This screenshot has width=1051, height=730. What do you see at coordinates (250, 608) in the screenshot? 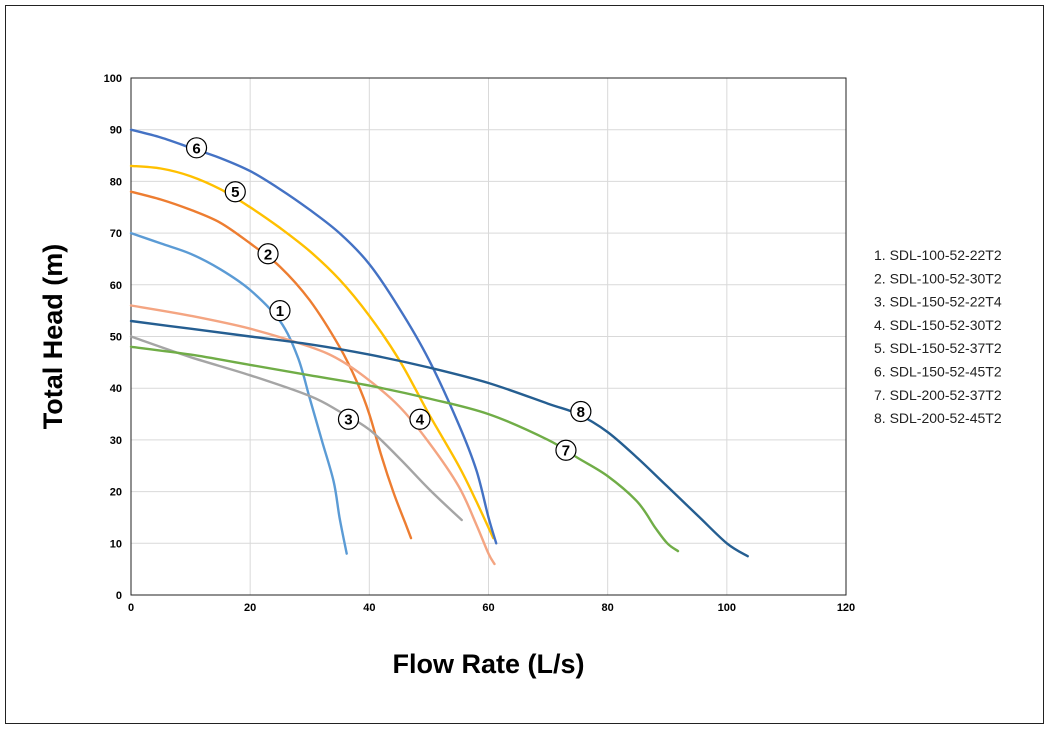
I see `x-tick-label: 20` at bounding box center [250, 608].